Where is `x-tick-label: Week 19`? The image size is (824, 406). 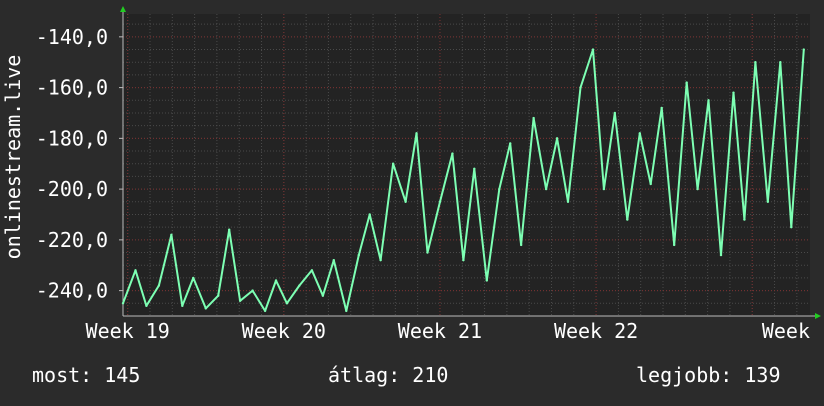
x-tick-label: Week 19 is located at coordinates (128, 331).